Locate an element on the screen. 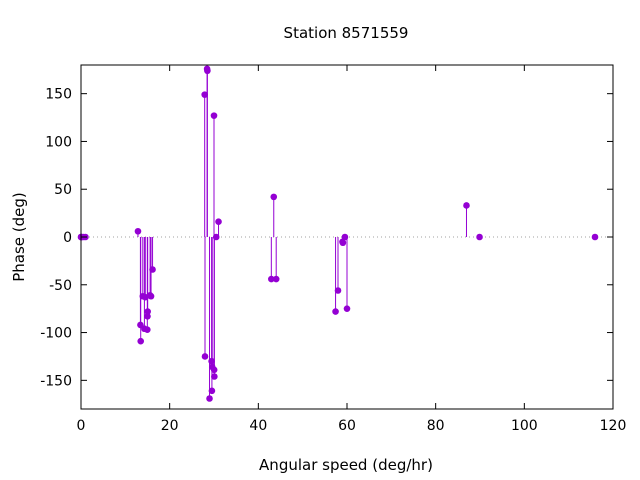  y-tick-label-6: 150 is located at coordinates (58, 95).